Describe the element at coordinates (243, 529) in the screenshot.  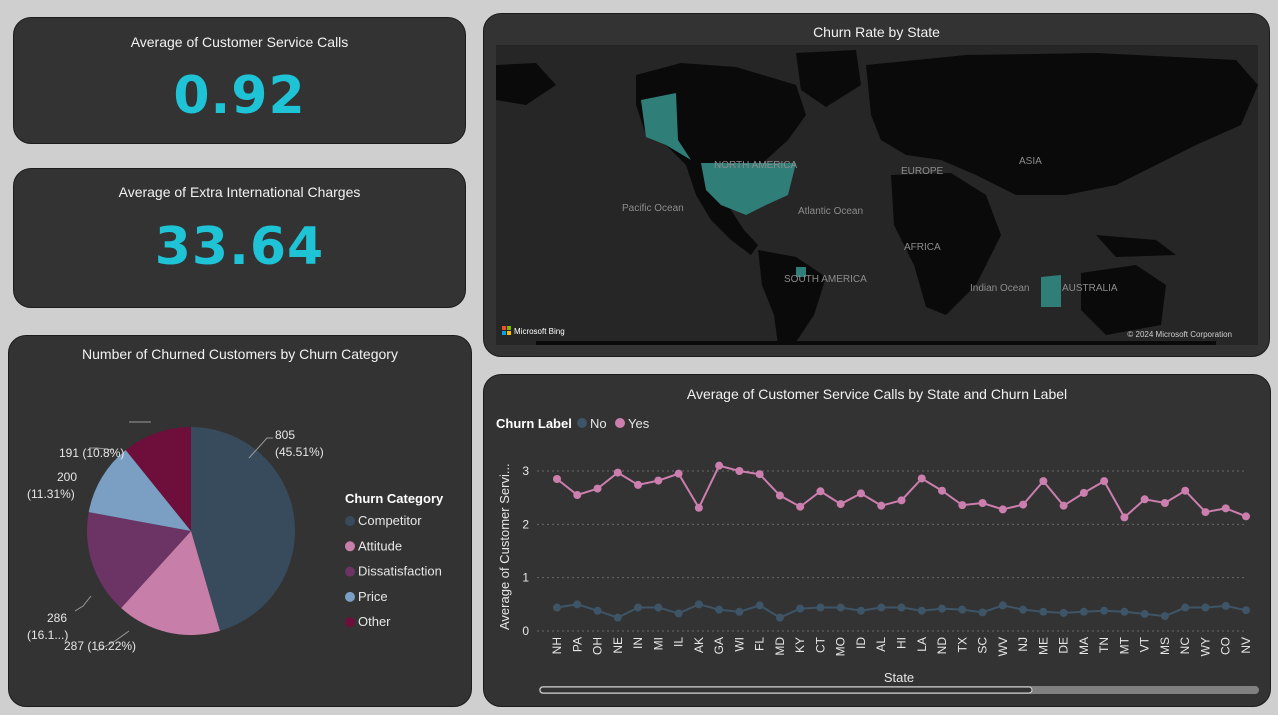
I see `pie-slice-competitor` at that location.